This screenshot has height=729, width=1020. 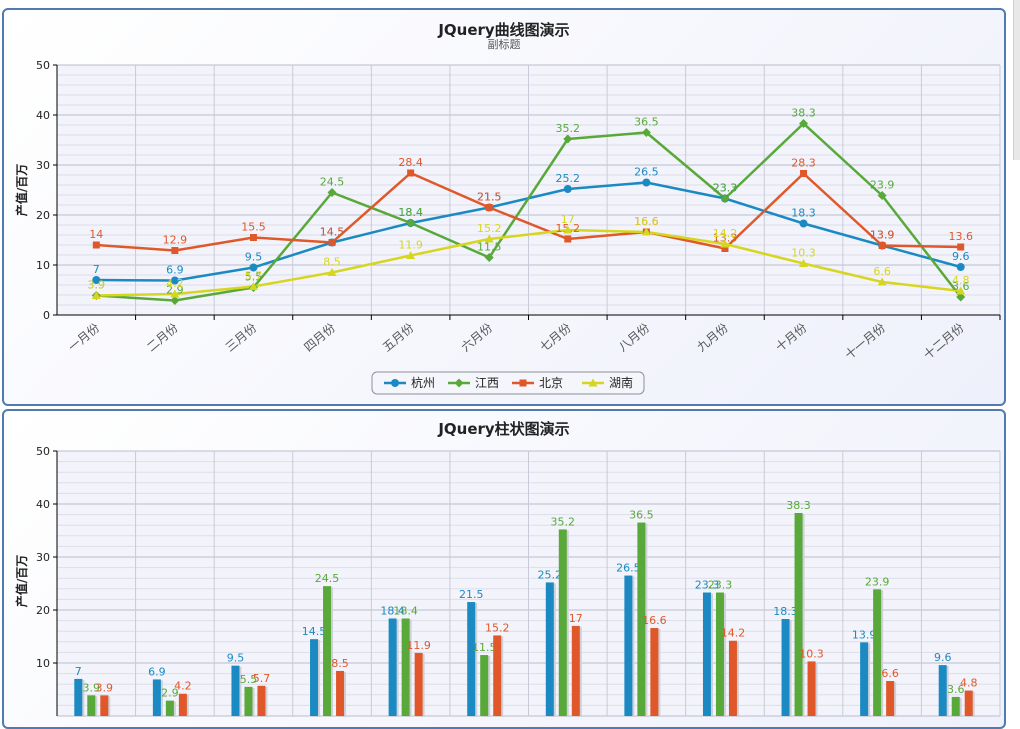 What do you see at coordinates (803, 213) in the screenshot?
I see `data-label: 18.3` at bounding box center [803, 213].